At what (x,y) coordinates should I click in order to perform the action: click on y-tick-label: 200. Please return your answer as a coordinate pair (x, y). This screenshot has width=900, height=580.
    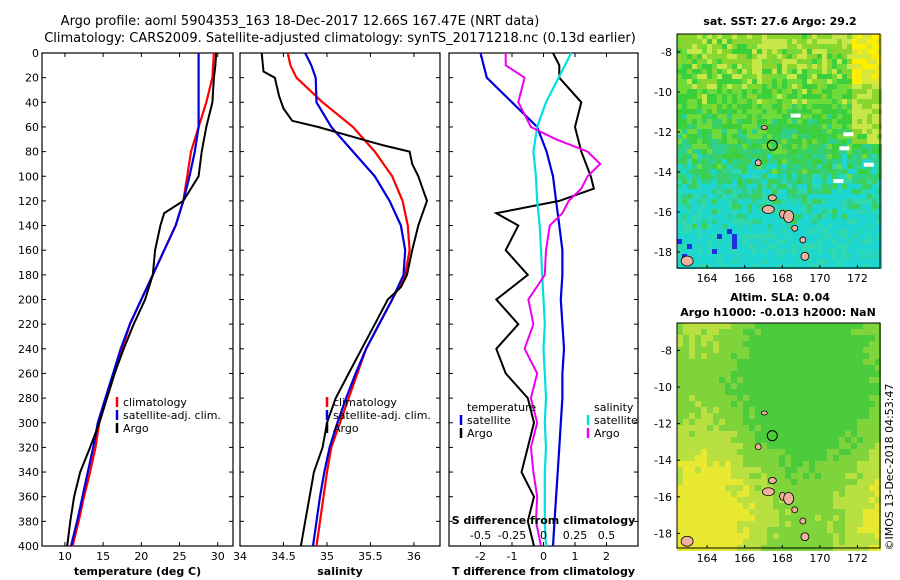
    Looking at the image, I should click on (28, 300).